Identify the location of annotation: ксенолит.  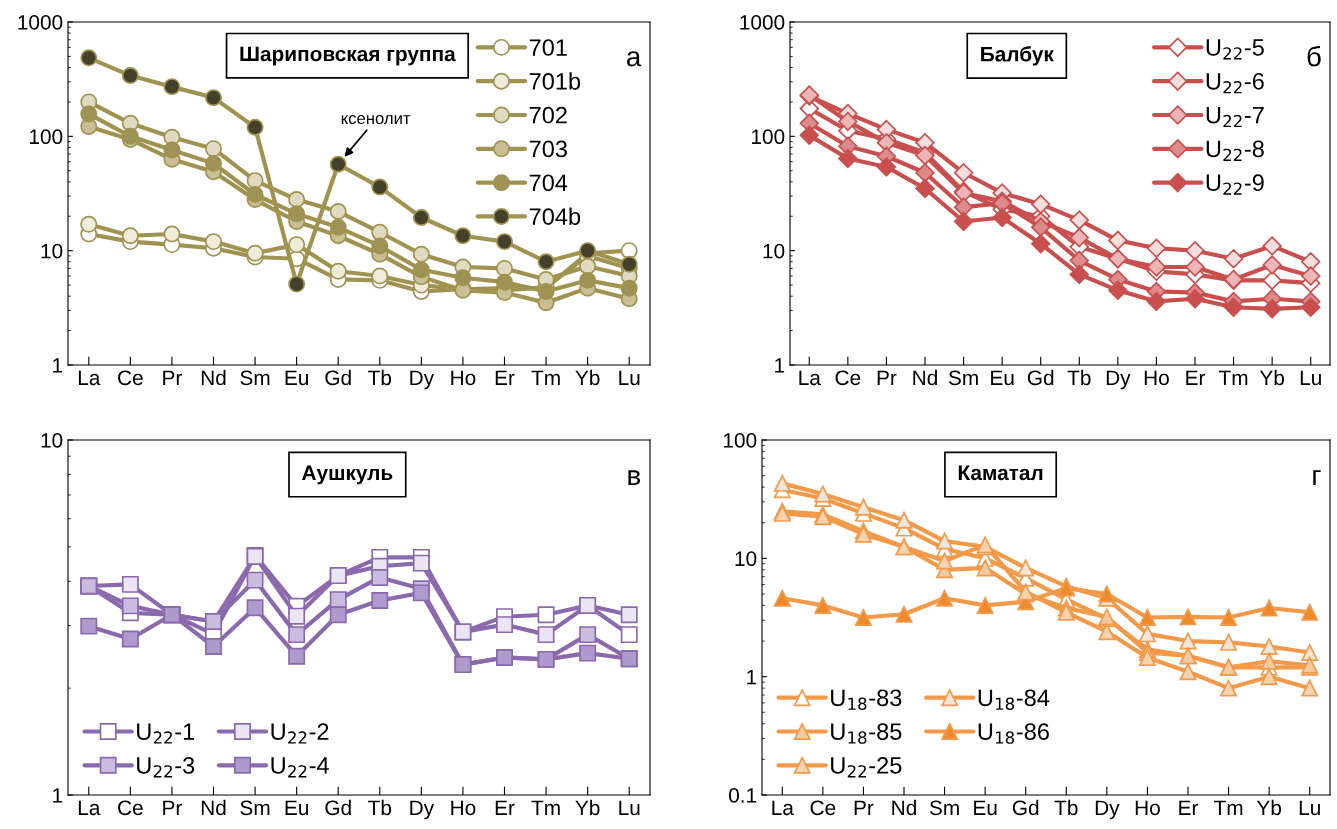
(376, 119).